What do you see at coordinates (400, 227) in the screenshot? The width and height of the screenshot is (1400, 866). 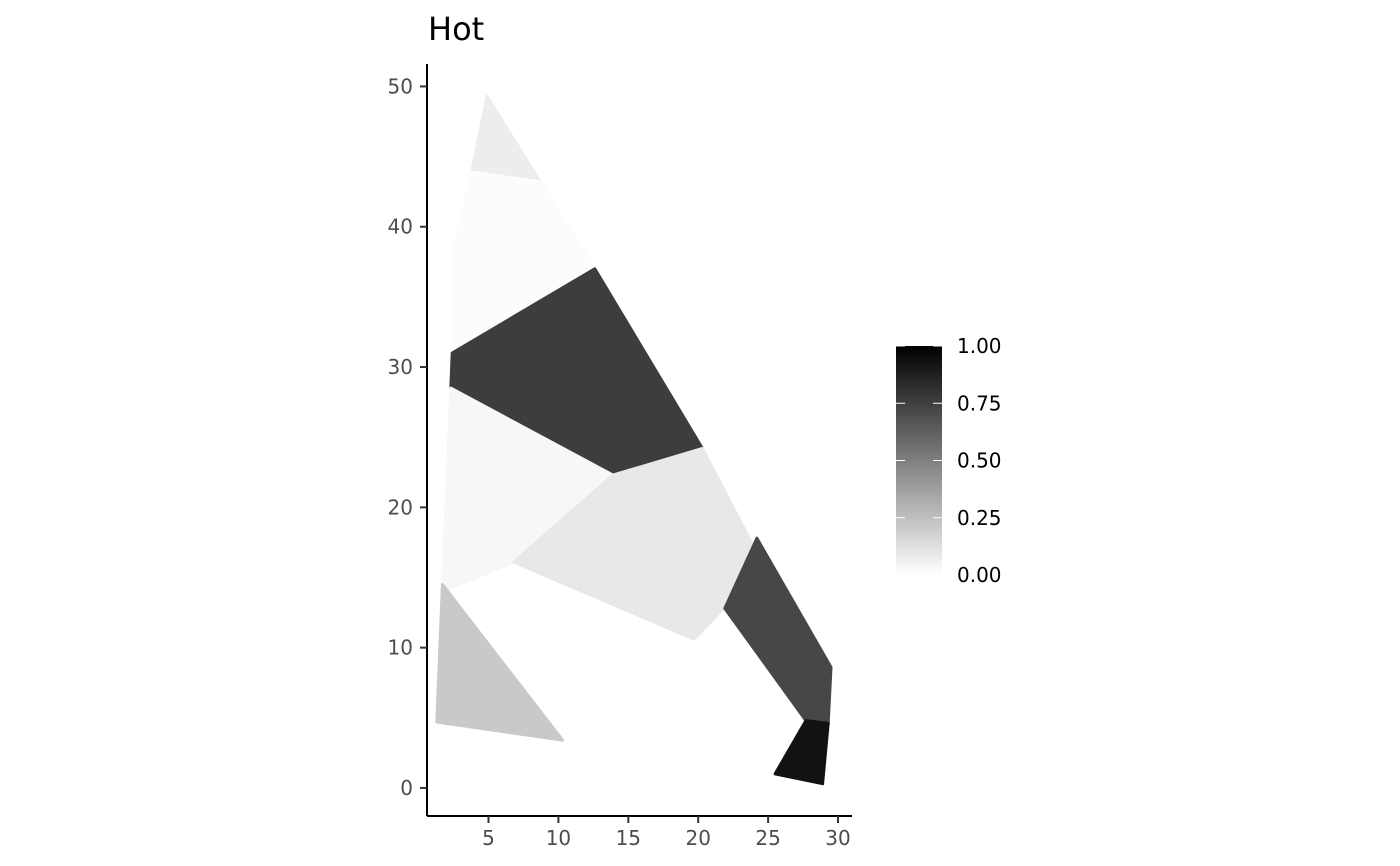 I see `y-tick-label: 40` at bounding box center [400, 227].